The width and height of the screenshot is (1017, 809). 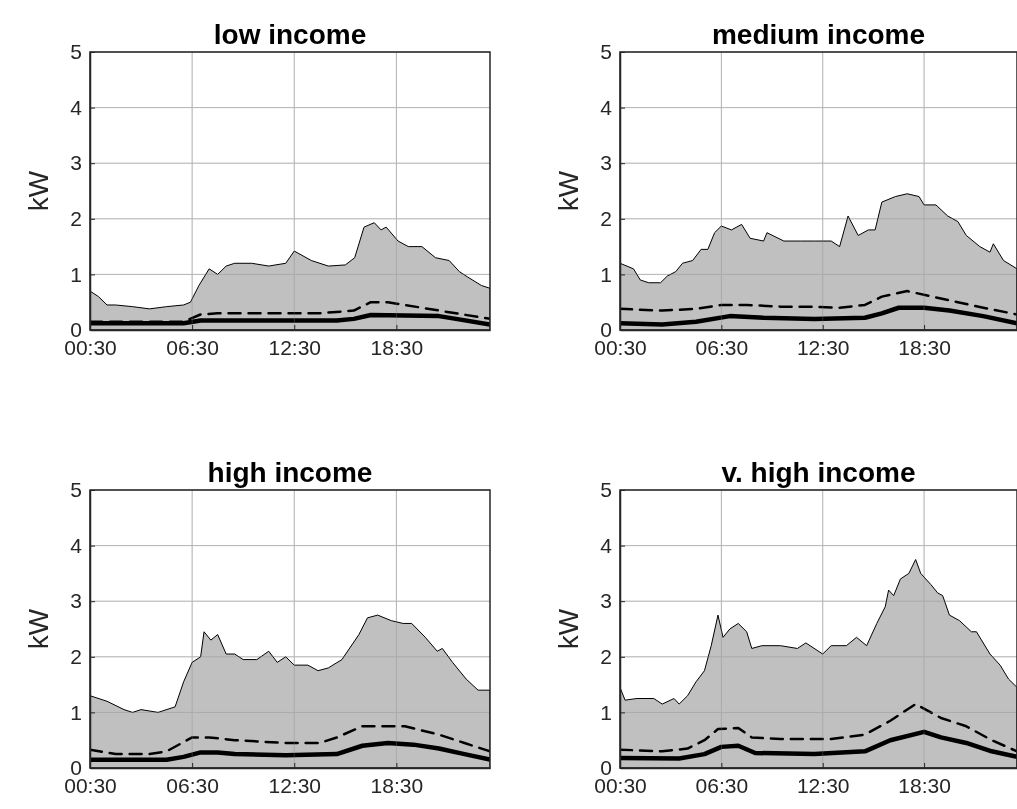 What do you see at coordinates (290, 34) in the screenshot?
I see `chart-title: low income` at bounding box center [290, 34].